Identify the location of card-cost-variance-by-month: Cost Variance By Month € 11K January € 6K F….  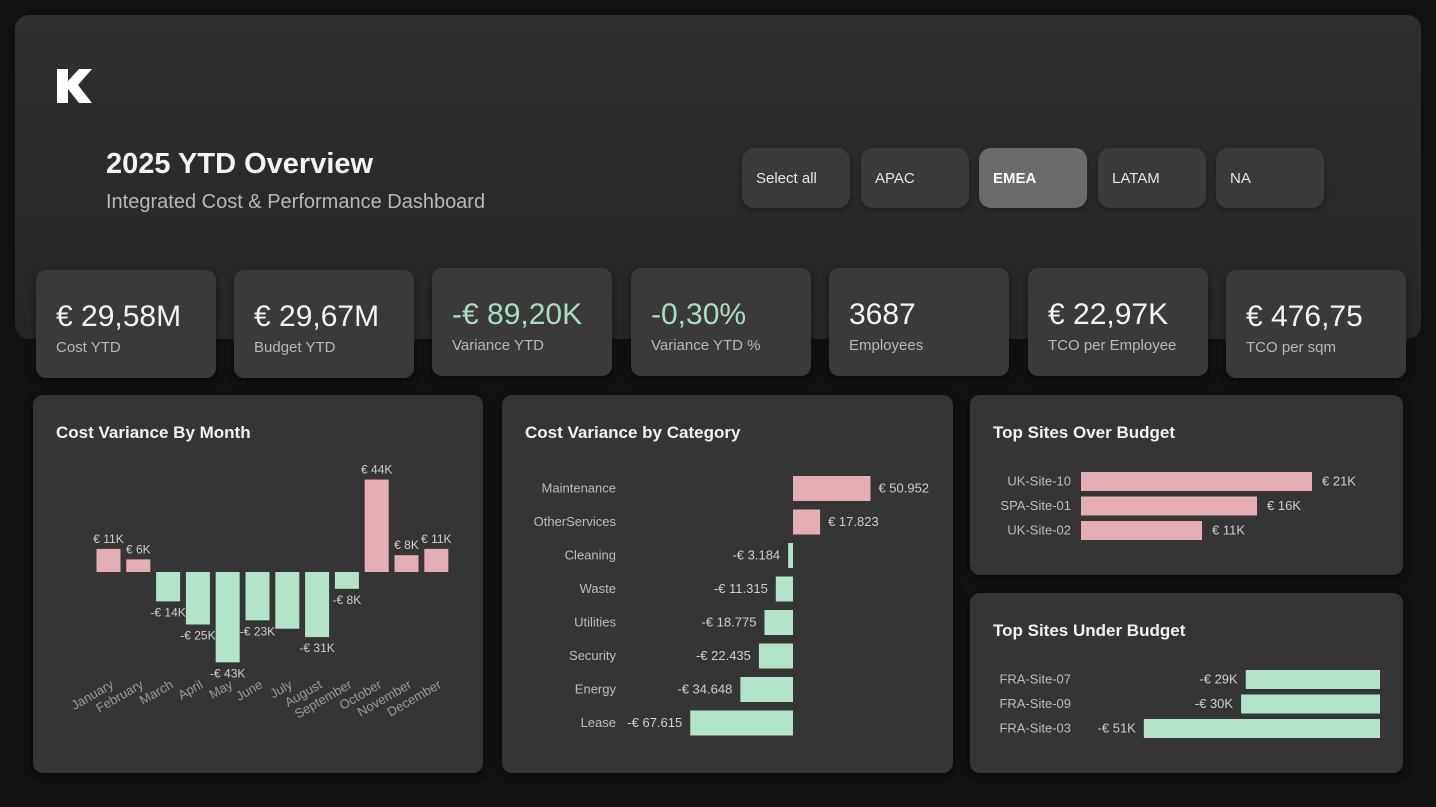
(258, 584).